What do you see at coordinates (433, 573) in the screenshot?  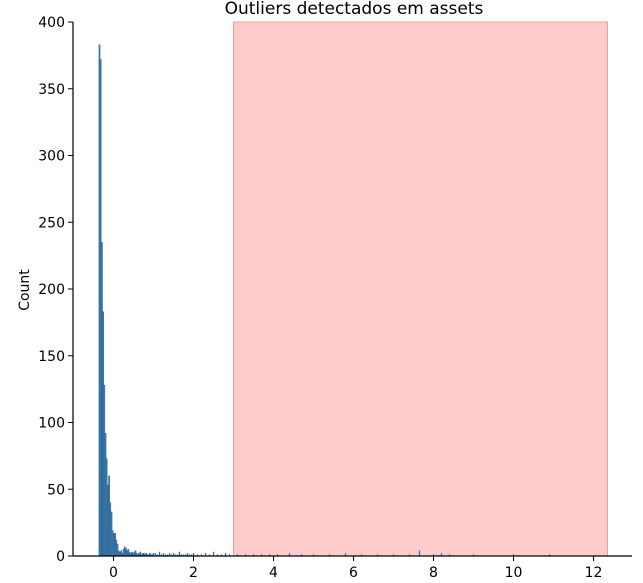 I see `x-tick-label: 8` at bounding box center [433, 573].